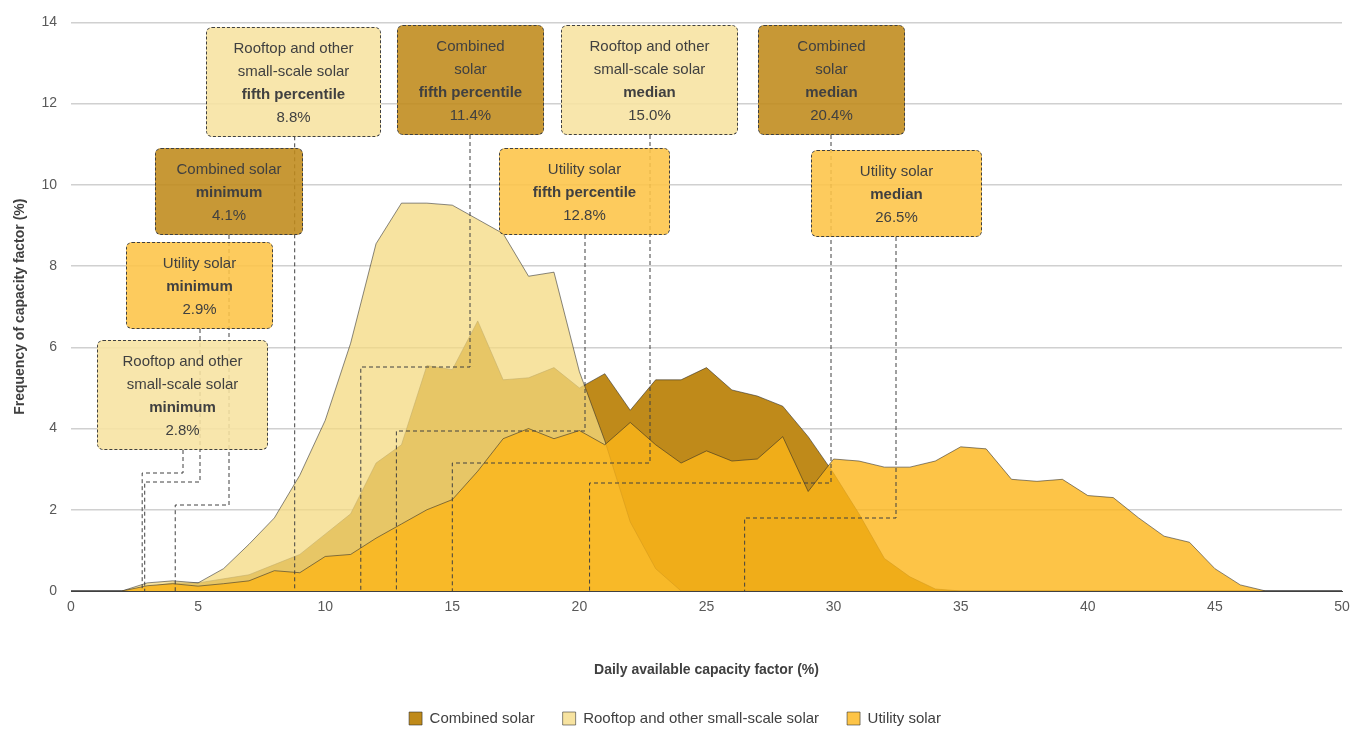 Image resolution: width=1369 pixels, height=740 pixels. I want to click on callout-box: Utility solar fifth percentile 12.8%, so click(584, 191).